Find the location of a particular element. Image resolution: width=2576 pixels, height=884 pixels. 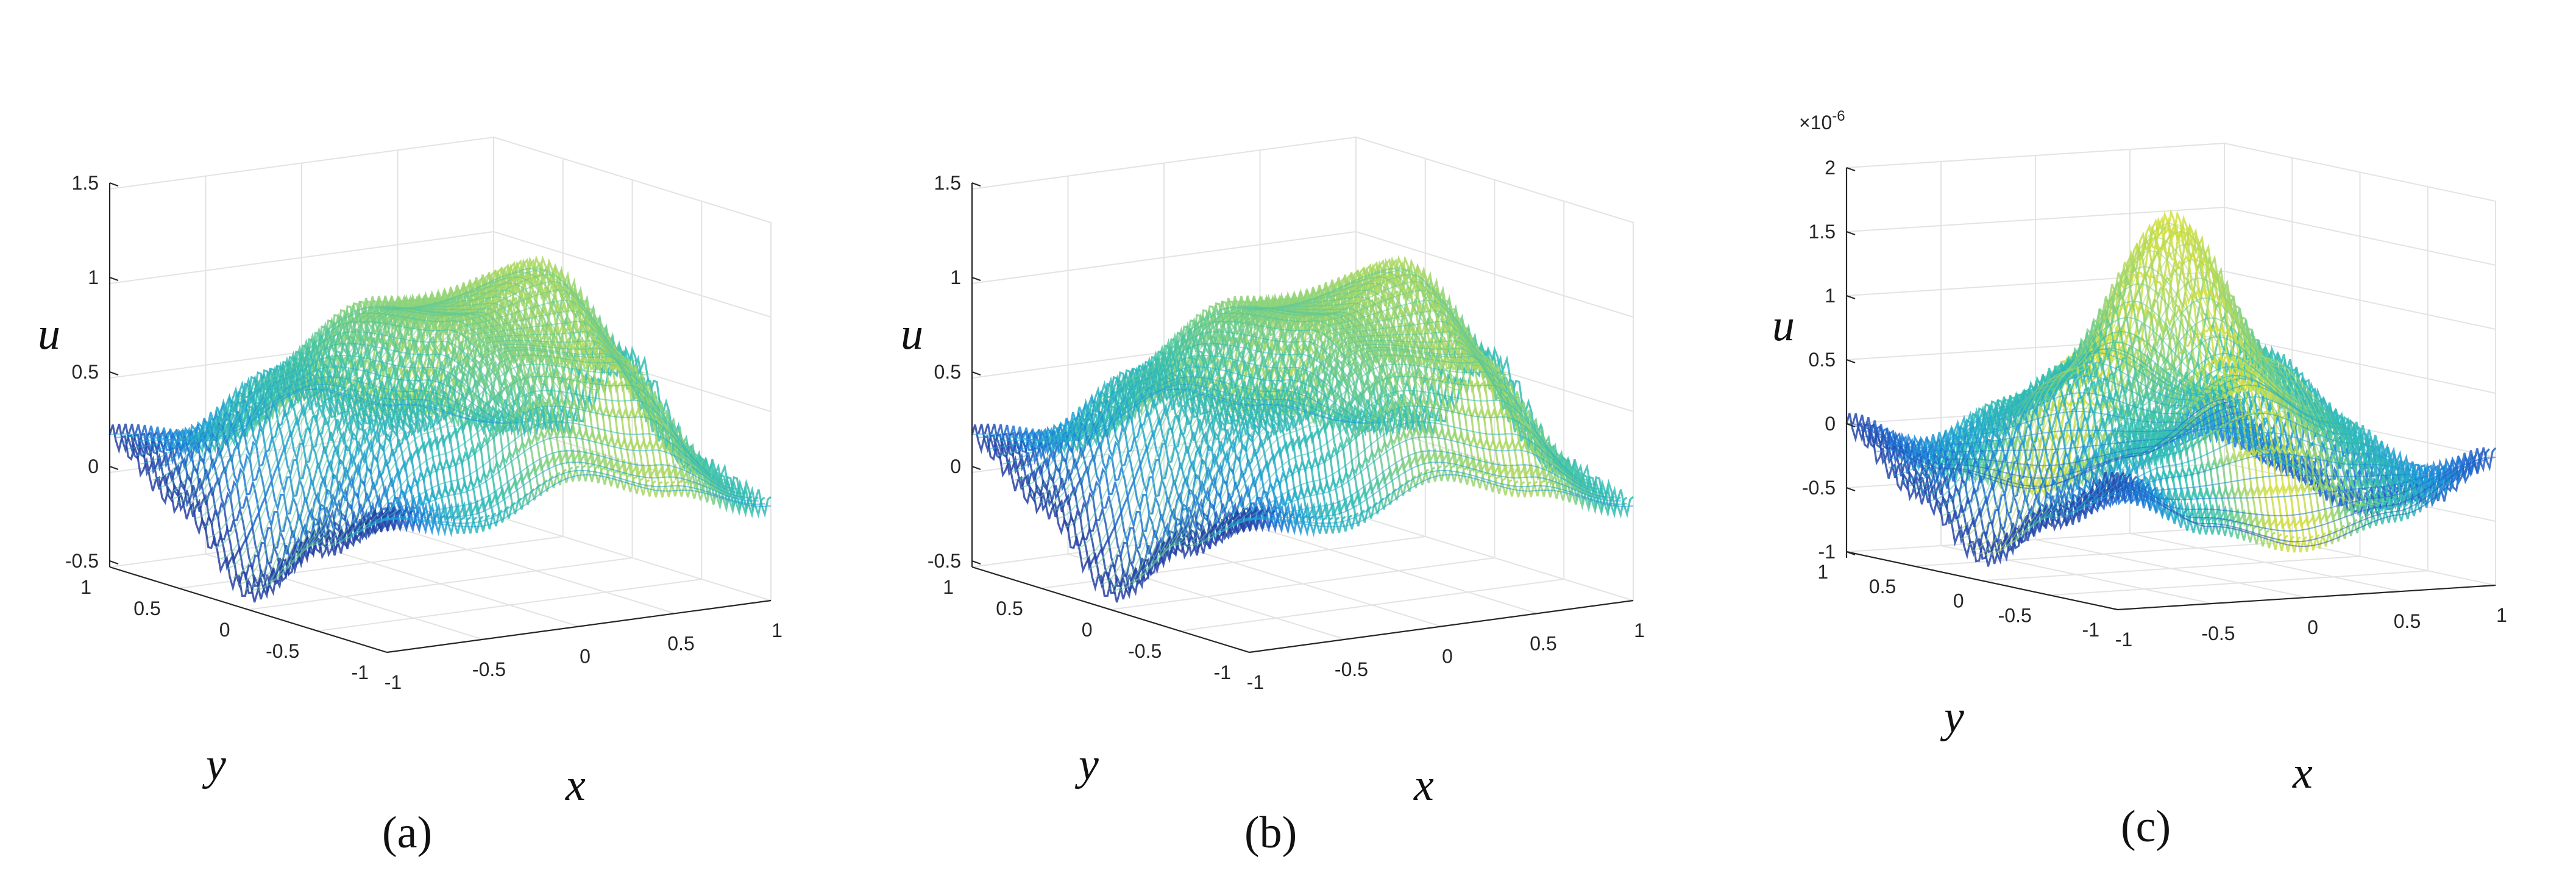

panel-b-caption: (b) is located at coordinates (1271, 833).